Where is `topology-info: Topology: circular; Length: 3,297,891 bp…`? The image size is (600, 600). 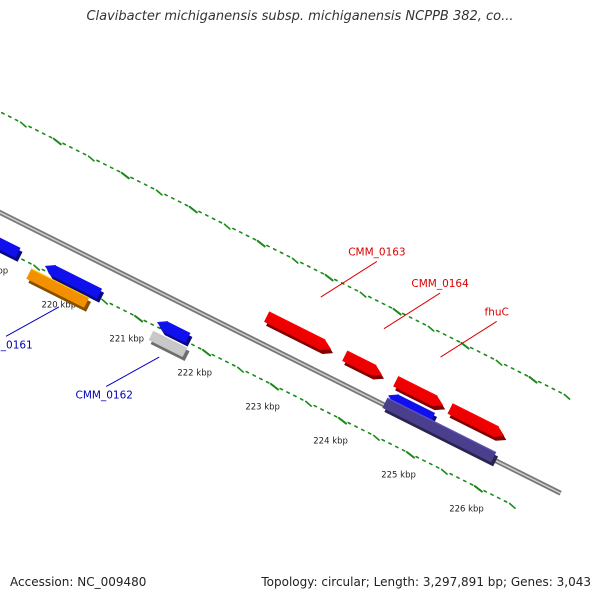
topology-info: Topology: circular; Length: 3,297,891 bp… is located at coordinates (426, 582).